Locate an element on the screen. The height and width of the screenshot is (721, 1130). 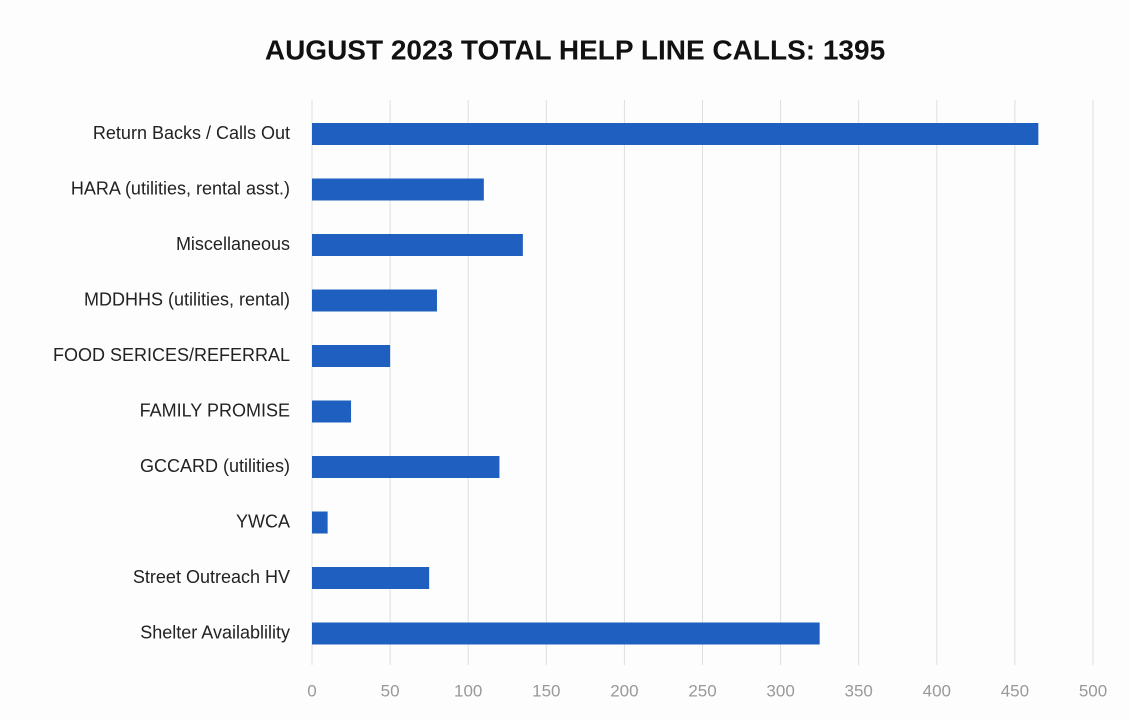
x-tick-label: 400 is located at coordinates (937, 690).